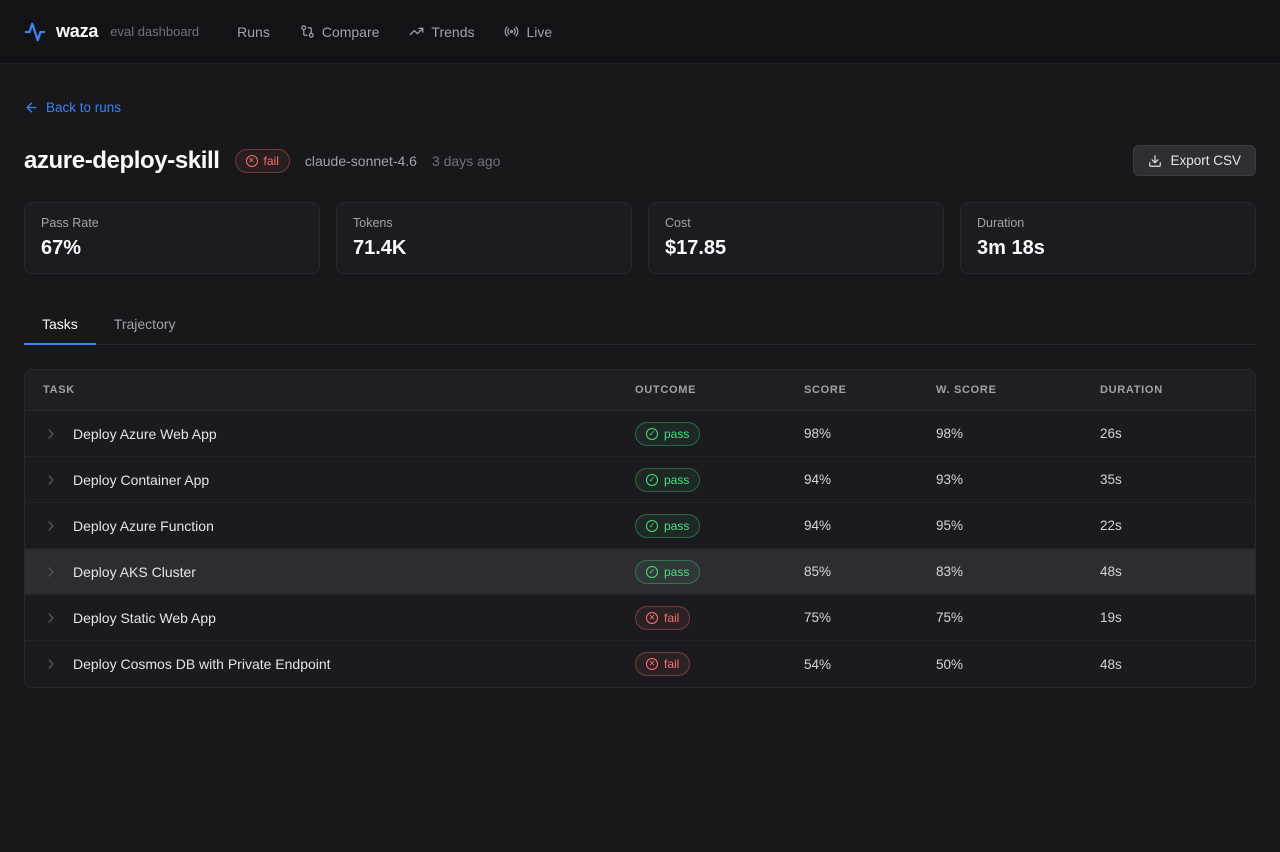 The width and height of the screenshot is (1280, 852). Describe the element at coordinates (144, 617) in the screenshot. I see `task-name: Deploy Static Web App` at that location.